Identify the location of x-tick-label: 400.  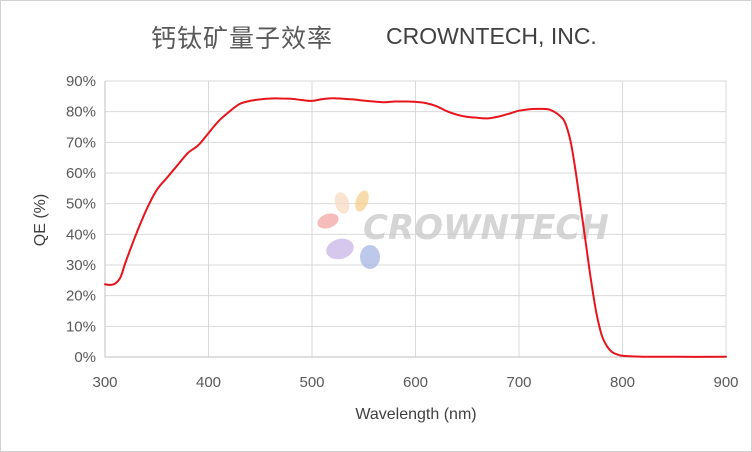
(208, 382).